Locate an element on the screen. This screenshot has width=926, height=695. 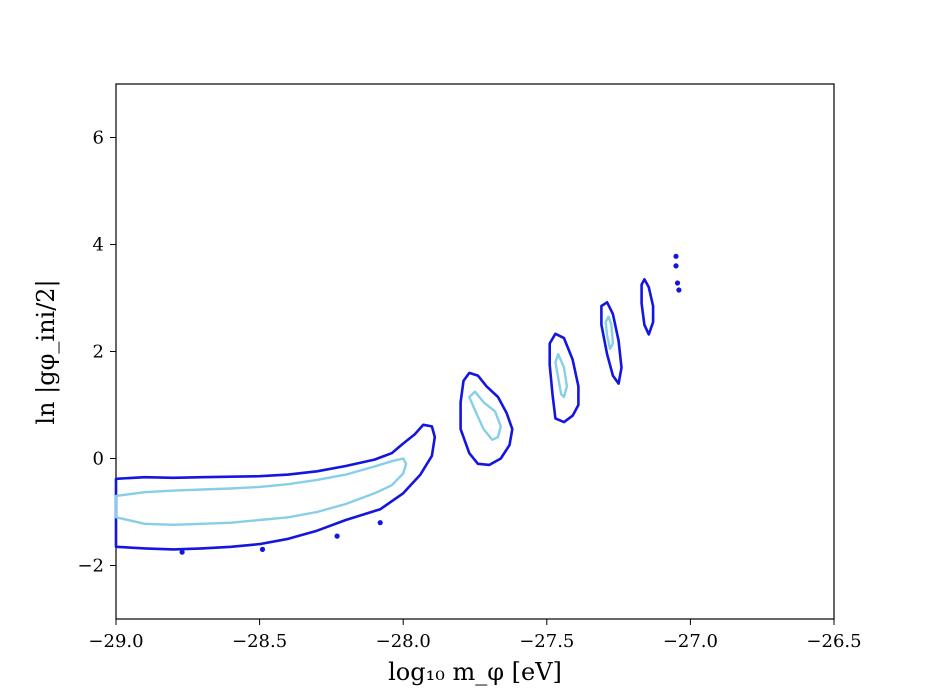
x-axis-ticks: −29.0 −28.5 −28.0 −27.5 −27.0 −26.5 is located at coordinates (475, 635).